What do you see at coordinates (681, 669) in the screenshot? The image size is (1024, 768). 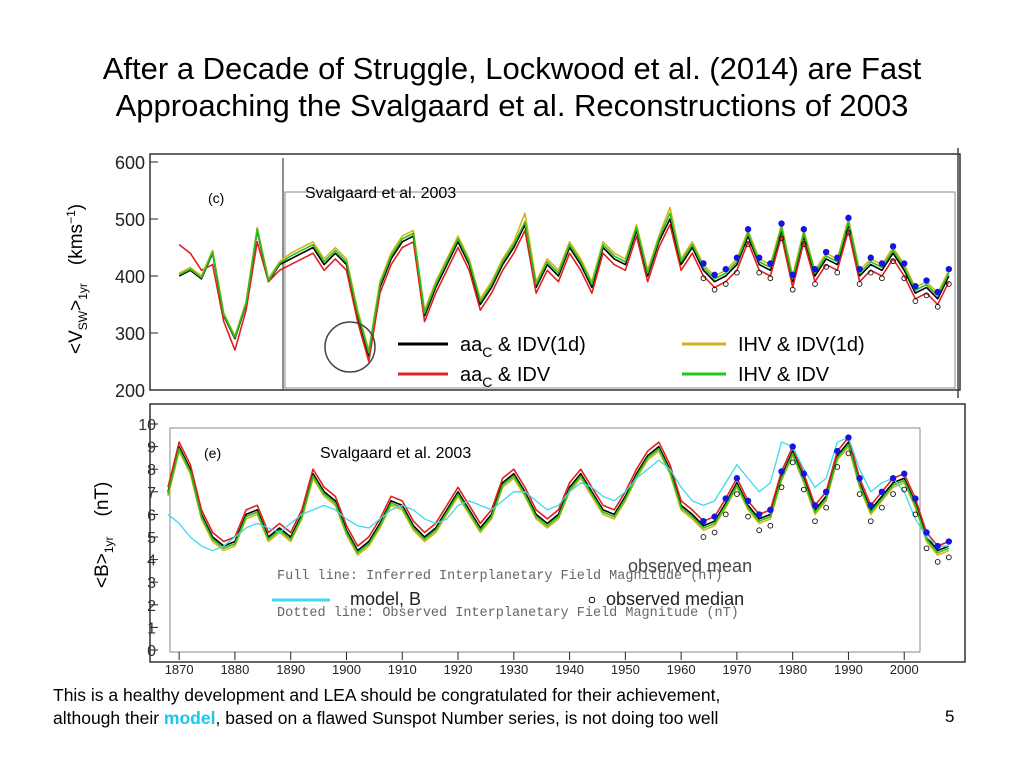 I see `panel-e-x-tick-label: 1960` at bounding box center [681, 669].